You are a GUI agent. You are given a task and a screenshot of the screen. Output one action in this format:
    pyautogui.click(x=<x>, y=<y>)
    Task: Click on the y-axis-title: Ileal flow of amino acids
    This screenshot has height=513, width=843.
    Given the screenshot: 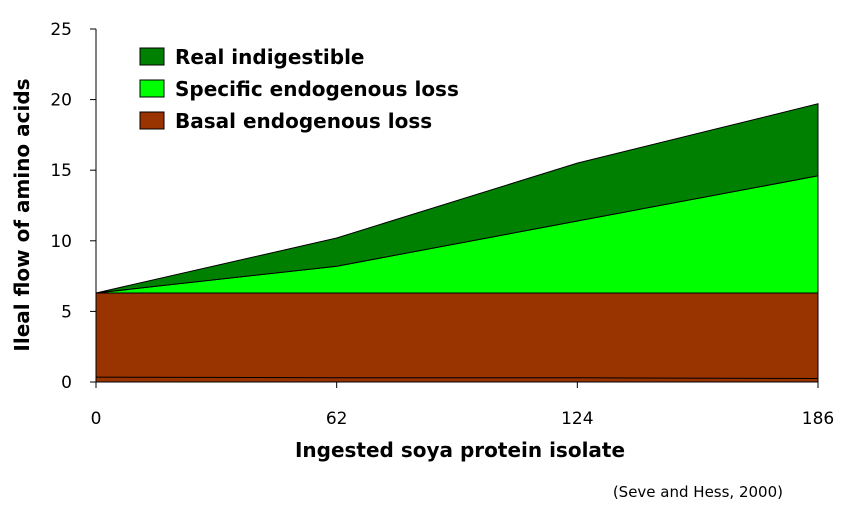 What is the action you would take?
    pyautogui.click(x=22, y=214)
    